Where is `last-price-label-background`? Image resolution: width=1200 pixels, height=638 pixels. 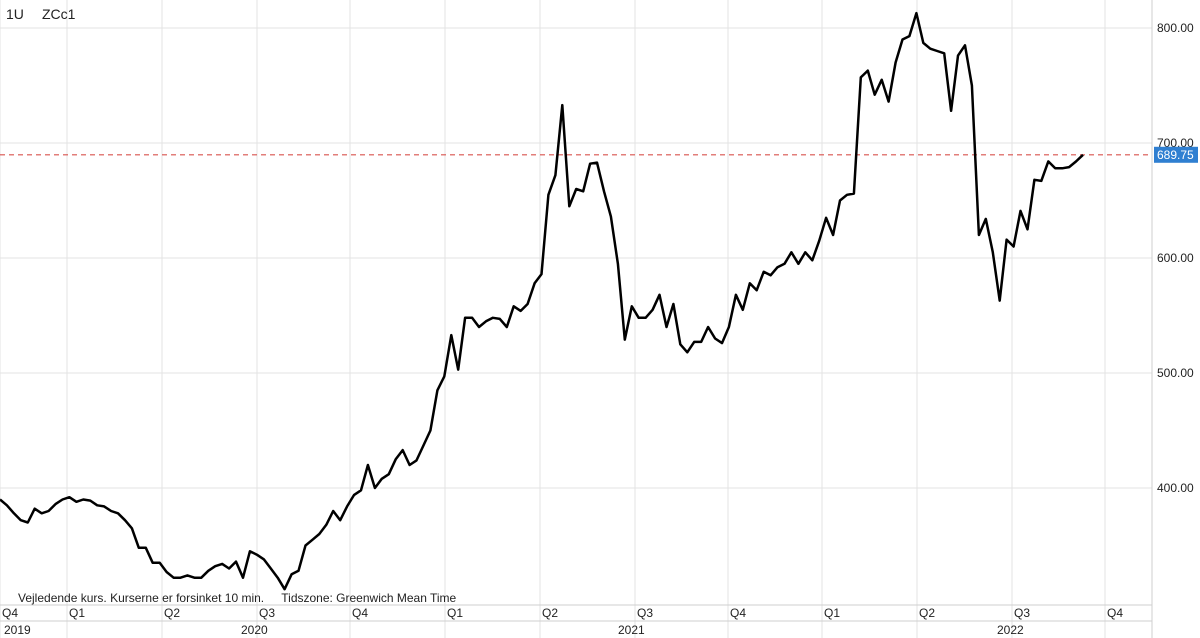
last-price-label-background is located at coordinates (1176, 154).